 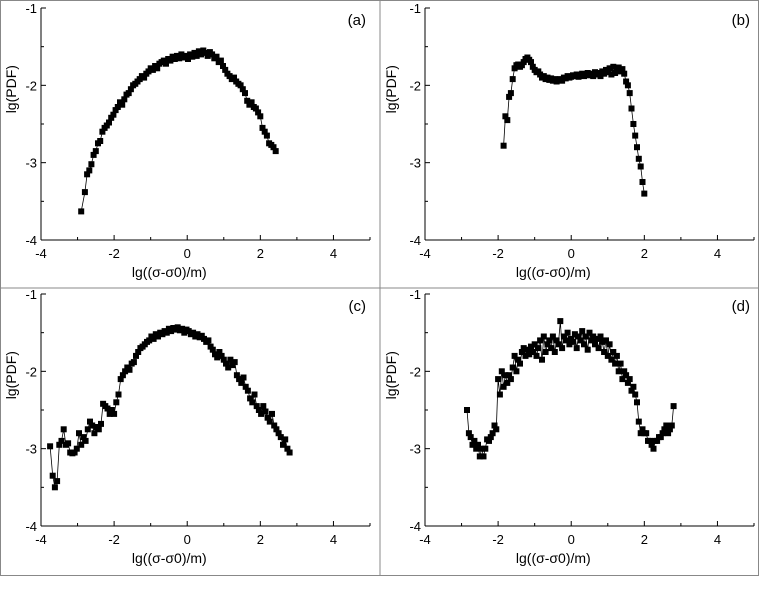 I want to click on y-tick-label: -1, so click(x=415, y=294).